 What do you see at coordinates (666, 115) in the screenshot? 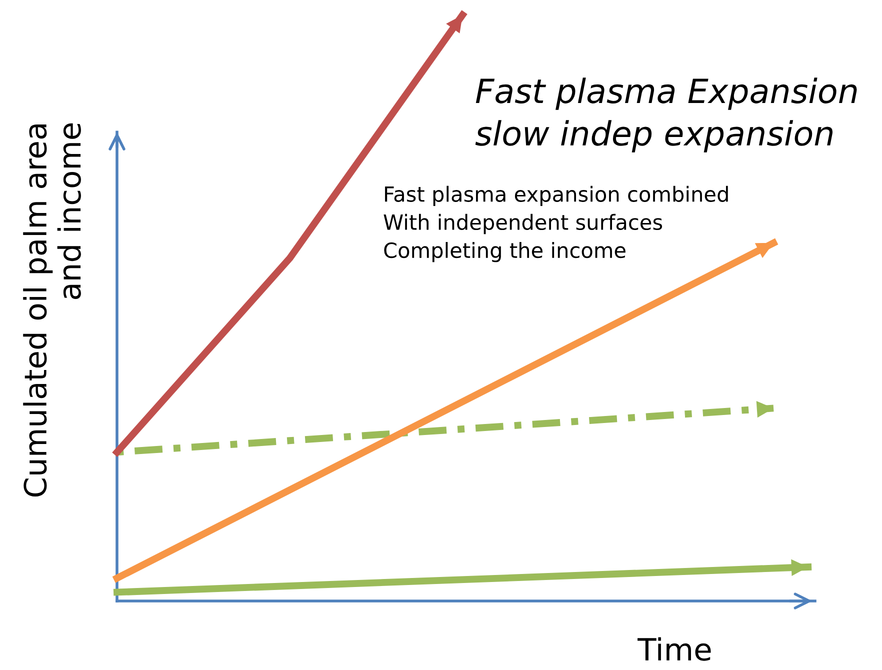
I see `text: Fast plasma Expansion slow indep expansion` at bounding box center [666, 115].